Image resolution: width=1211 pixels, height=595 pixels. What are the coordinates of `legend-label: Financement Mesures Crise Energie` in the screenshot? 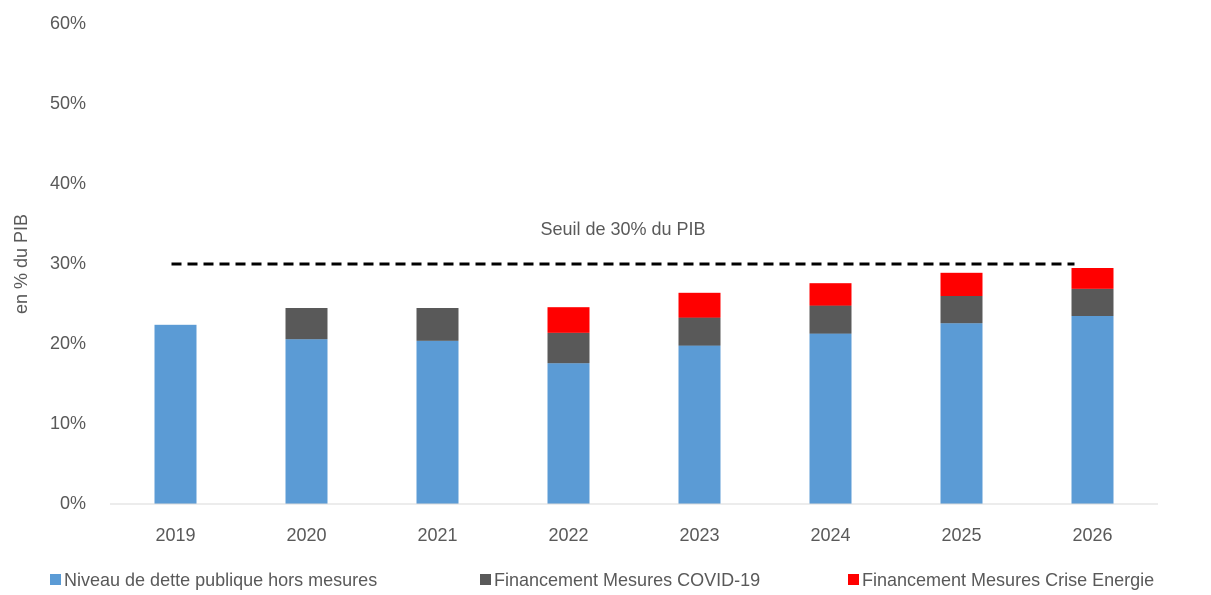 It's located at (1008, 580).